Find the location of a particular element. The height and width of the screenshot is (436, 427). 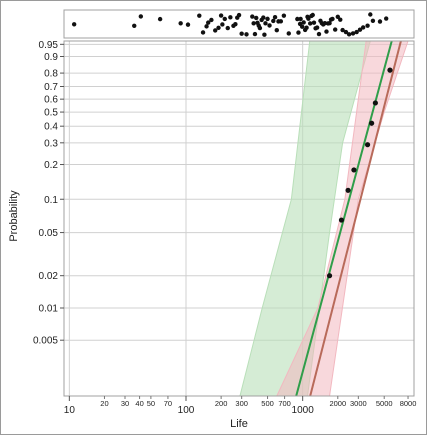

x-minor-tick-label: 30 is located at coordinates (125, 403).